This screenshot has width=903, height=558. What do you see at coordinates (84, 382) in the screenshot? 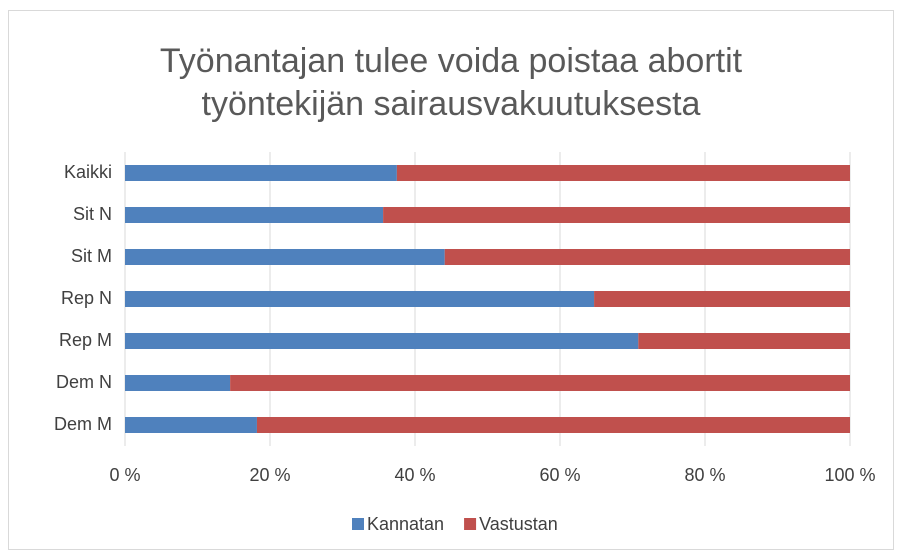
I see `y-tick-label: Dem N` at bounding box center [84, 382].